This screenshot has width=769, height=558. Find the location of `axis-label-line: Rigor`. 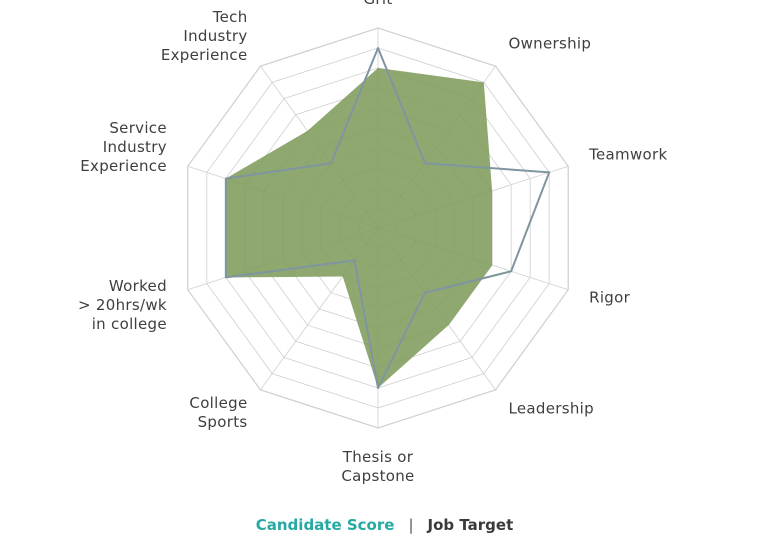

axis-label-line: Rigor is located at coordinates (609, 298).